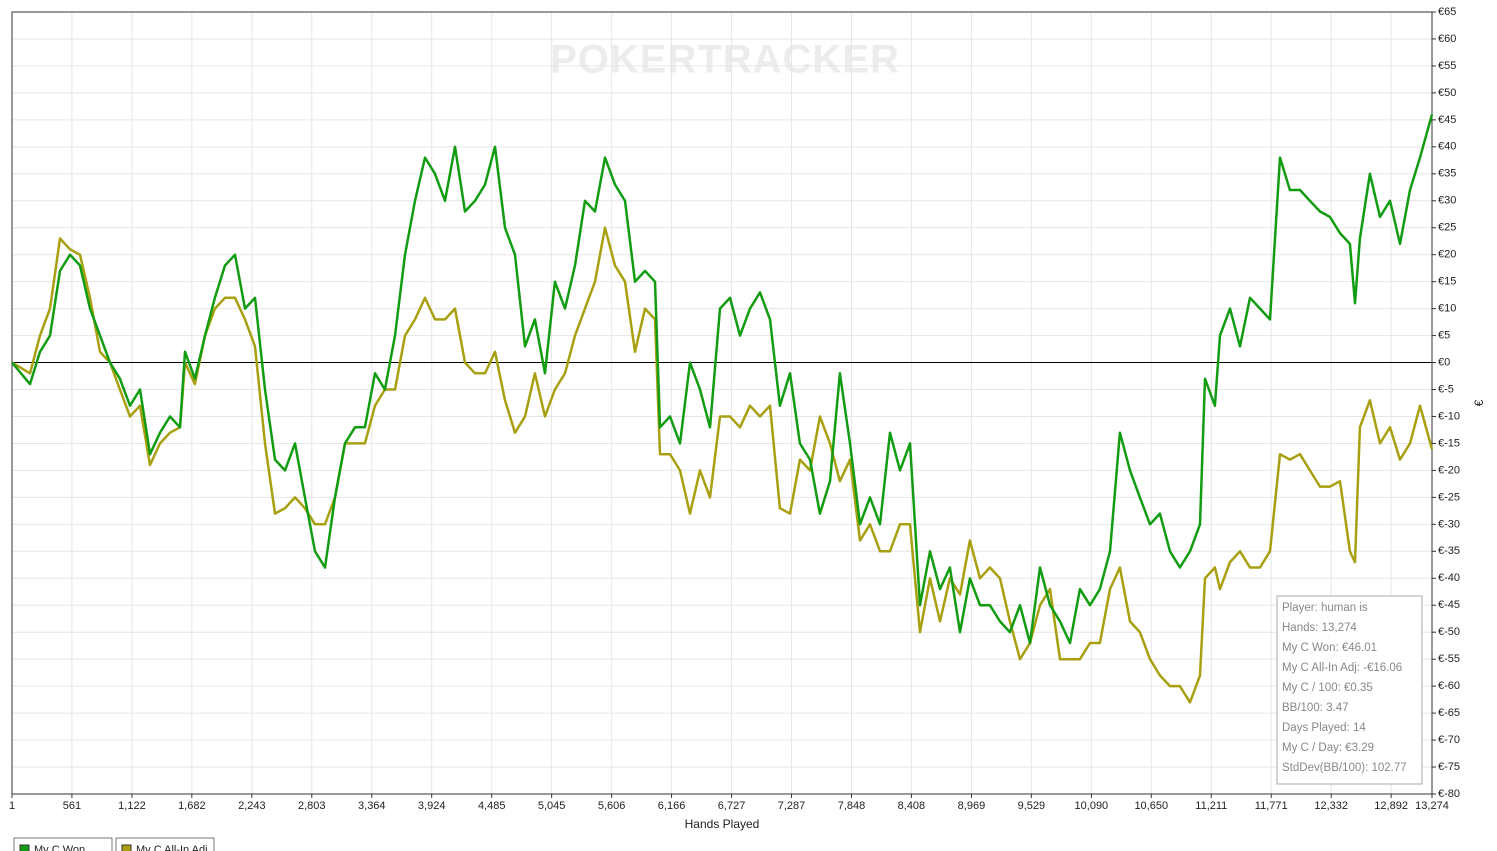  What do you see at coordinates (1319, 628) in the screenshot?
I see `info-text: Hands: 13,274` at bounding box center [1319, 628].